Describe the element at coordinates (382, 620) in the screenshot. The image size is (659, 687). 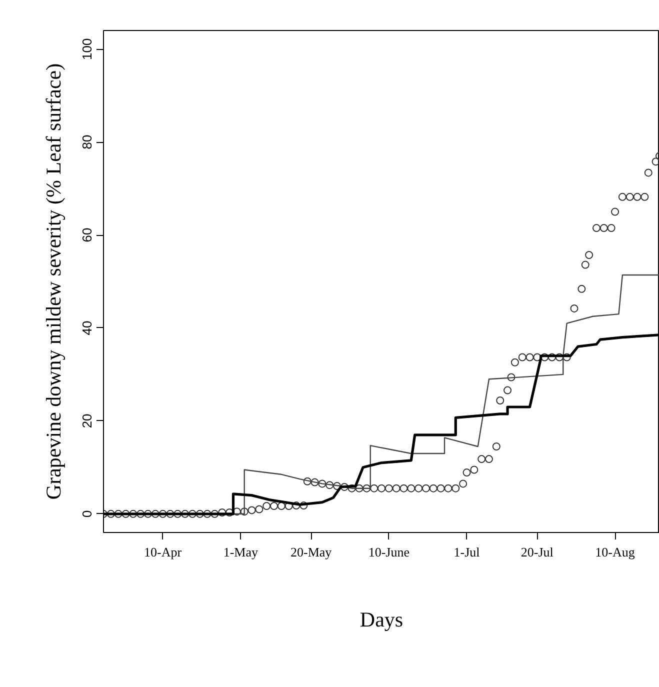
I see `x-axis-title: Days` at that location.